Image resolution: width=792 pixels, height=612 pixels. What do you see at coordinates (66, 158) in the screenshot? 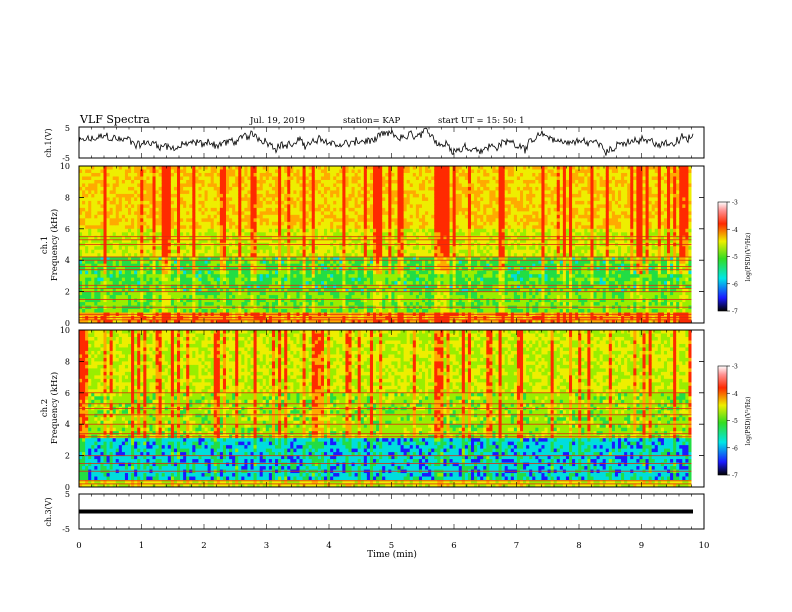
I see `ch1-ytick-bottom: -5` at bounding box center [66, 158].